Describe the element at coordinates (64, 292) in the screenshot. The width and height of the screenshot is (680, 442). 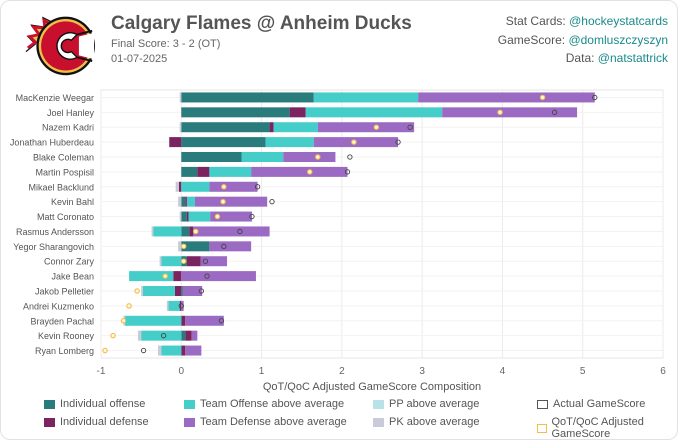
I see `player-label: Jakob Pelletier` at that location.